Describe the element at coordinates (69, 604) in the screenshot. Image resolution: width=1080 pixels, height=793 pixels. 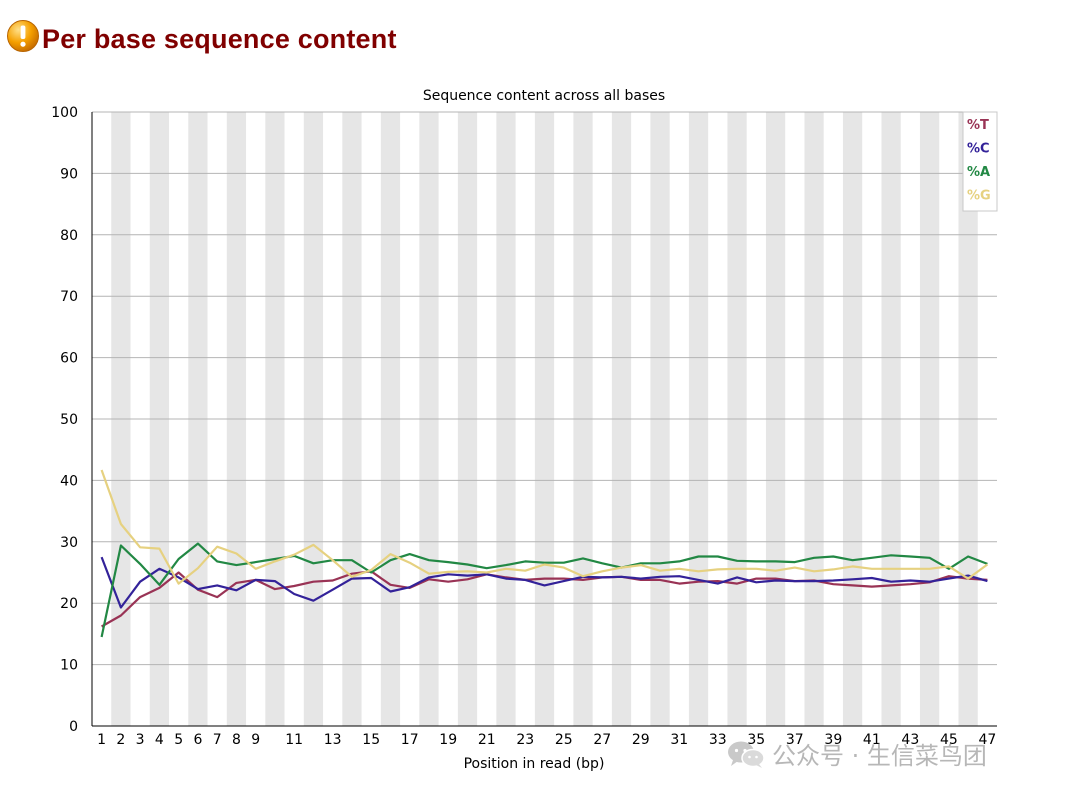
I see `y-tick-label-20: 20` at that location.